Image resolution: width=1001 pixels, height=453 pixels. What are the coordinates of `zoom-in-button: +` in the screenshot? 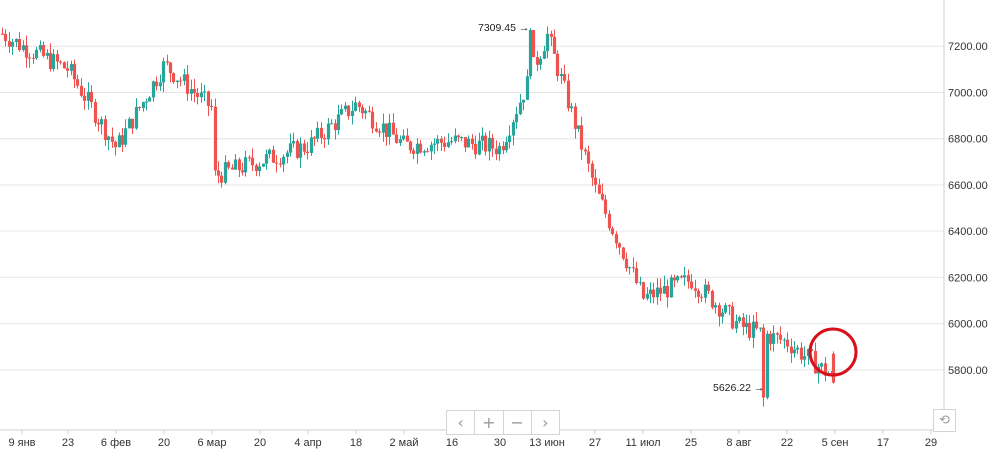 It's located at (489, 422).